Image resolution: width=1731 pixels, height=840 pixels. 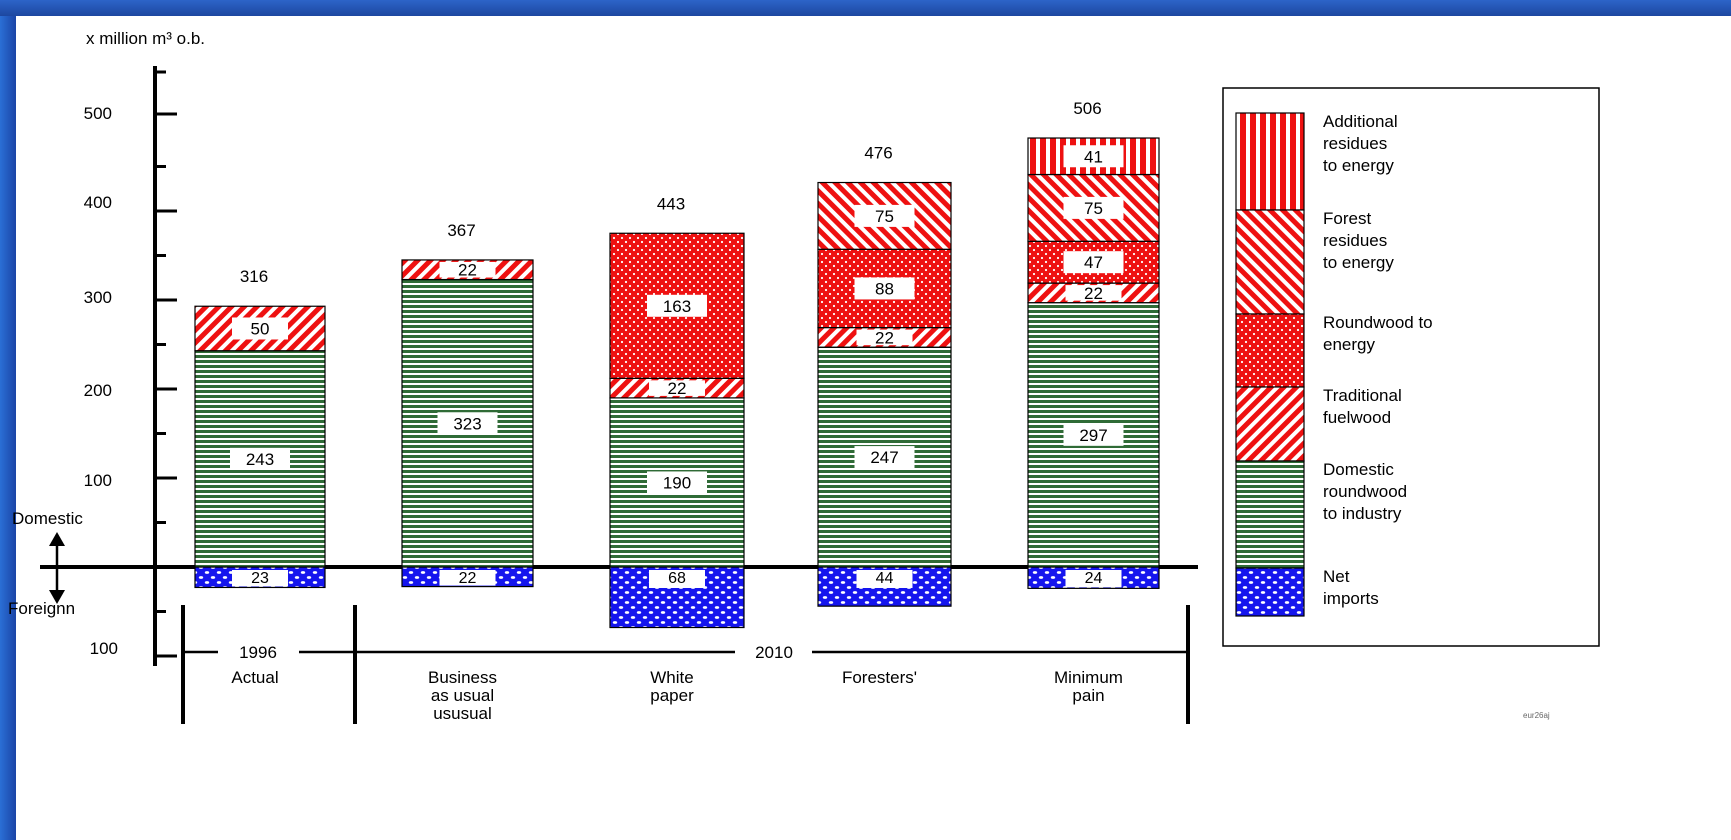 What do you see at coordinates (878, 153) in the screenshot?
I see `bar-total-label: 476` at bounding box center [878, 153].